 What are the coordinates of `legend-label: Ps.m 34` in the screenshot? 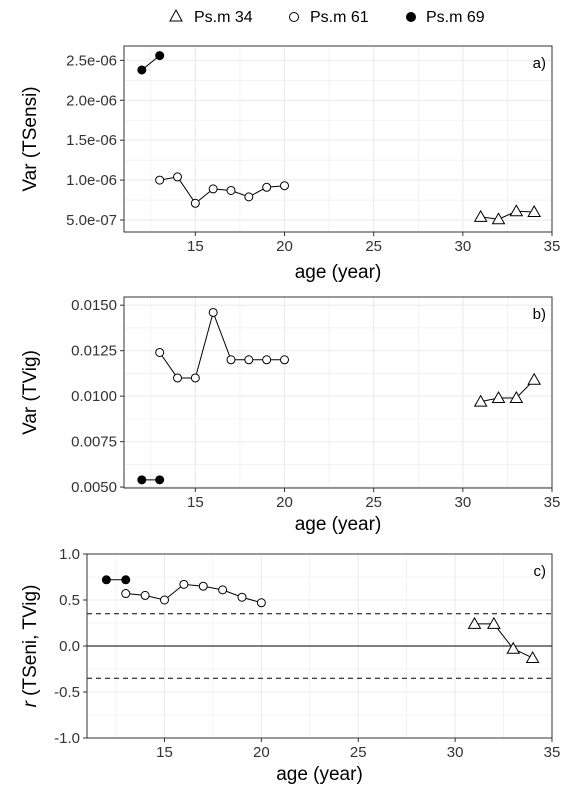 It's located at (223, 17).